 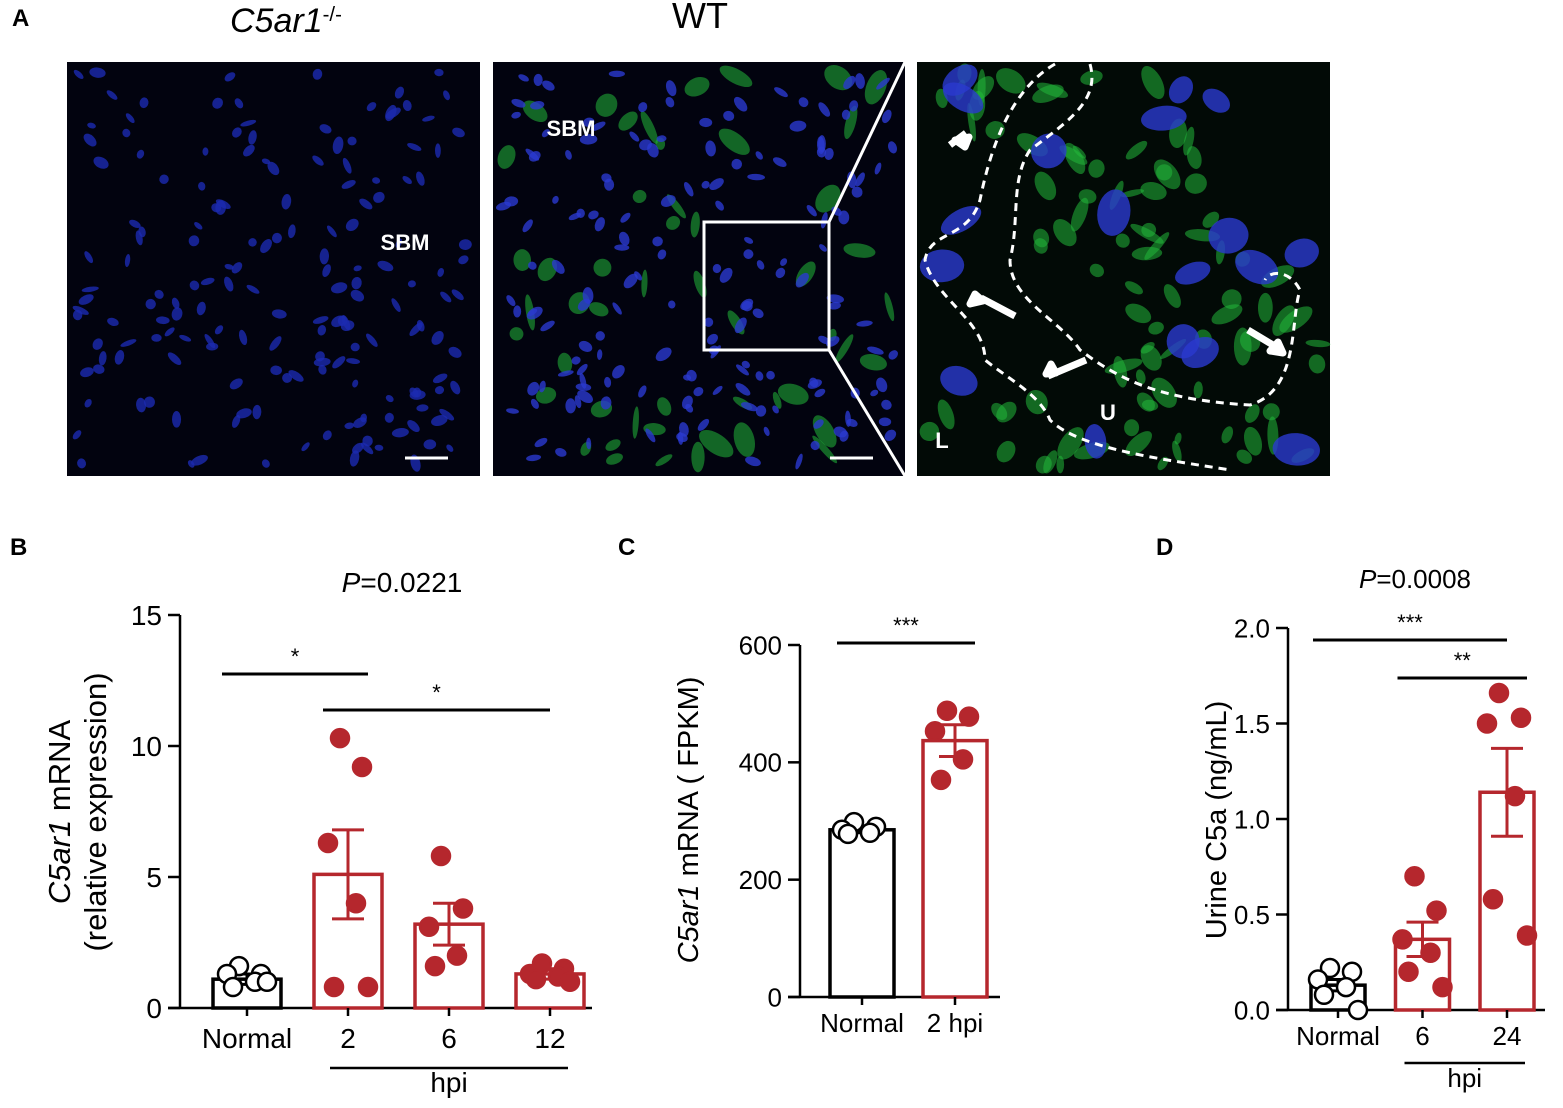 What do you see at coordinates (295, 656) in the screenshot?
I see `significance-label: *` at bounding box center [295, 656].